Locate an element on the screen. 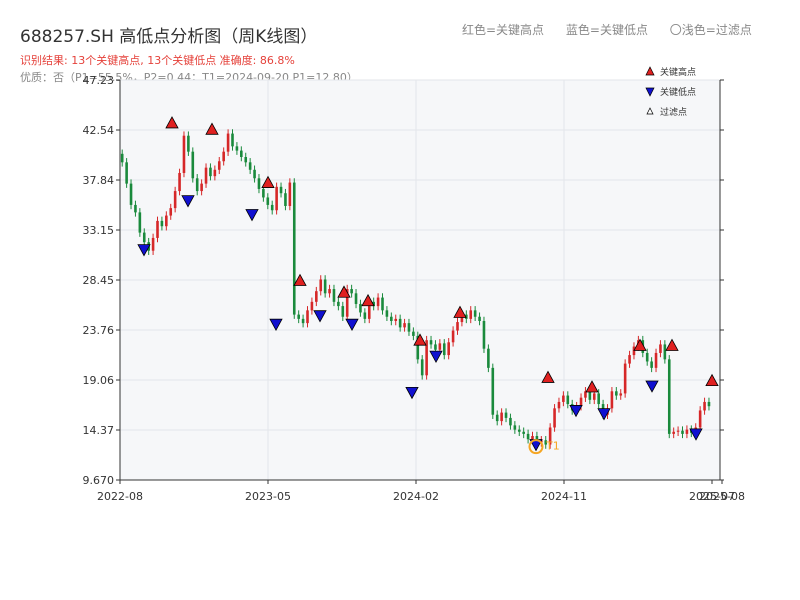  legend-high-icon is located at coordinates (650, 71).